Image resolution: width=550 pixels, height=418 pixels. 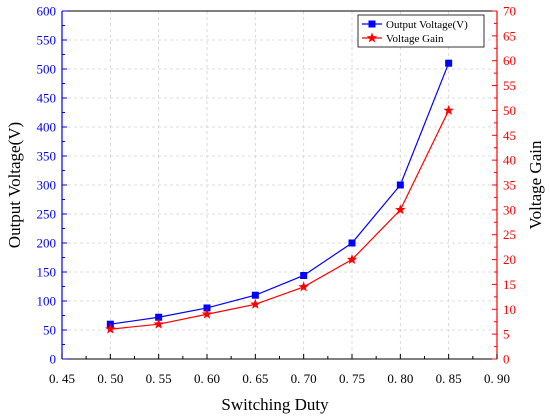 What do you see at coordinates (509, 309) in the screenshot?
I see `y-right-tick-label: 10` at bounding box center [509, 309].